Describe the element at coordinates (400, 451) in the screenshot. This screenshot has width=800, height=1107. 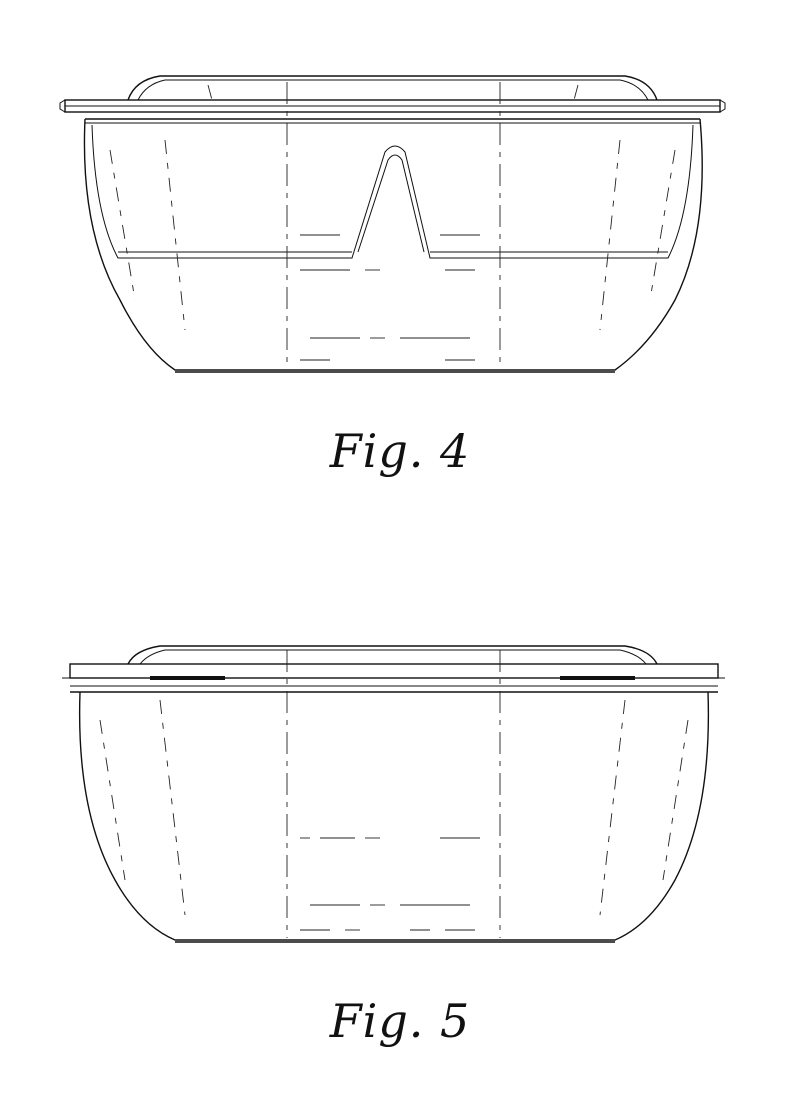
I see `figure-4-caption: Fig. 4` at that location.